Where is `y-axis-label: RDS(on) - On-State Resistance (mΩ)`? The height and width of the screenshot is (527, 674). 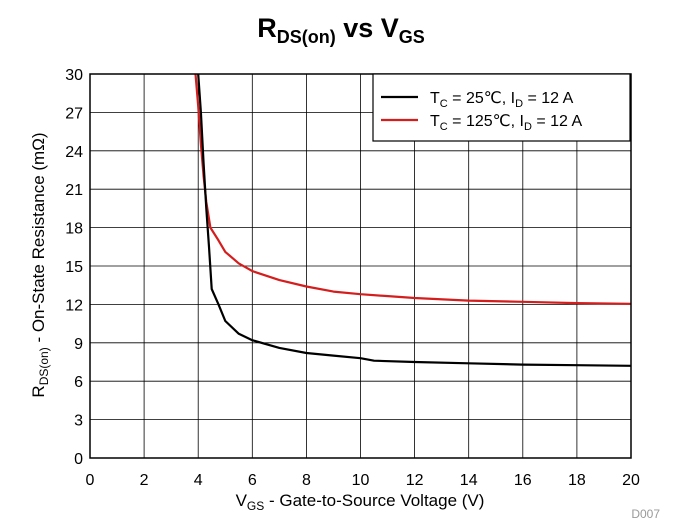 y-axis-label: RDS(on) - On-State Resistance (mΩ) is located at coordinates (40, 264).